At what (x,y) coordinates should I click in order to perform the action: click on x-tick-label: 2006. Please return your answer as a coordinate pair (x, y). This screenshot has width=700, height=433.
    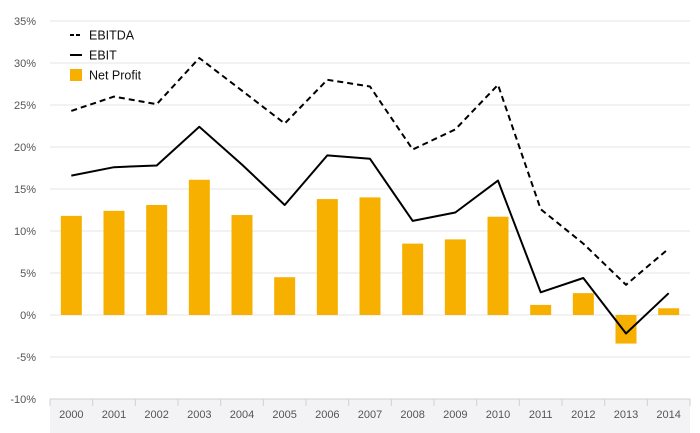
    Looking at the image, I should click on (327, 415).